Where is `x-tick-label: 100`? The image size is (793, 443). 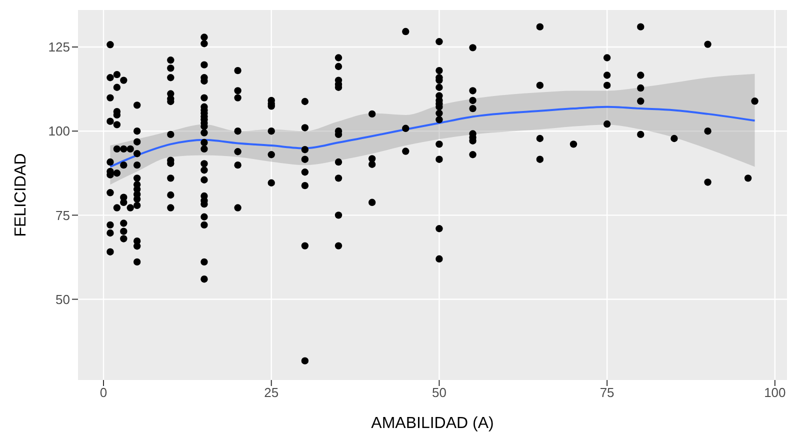 x-tick-label: 100 is located at coordinates (775, 392).